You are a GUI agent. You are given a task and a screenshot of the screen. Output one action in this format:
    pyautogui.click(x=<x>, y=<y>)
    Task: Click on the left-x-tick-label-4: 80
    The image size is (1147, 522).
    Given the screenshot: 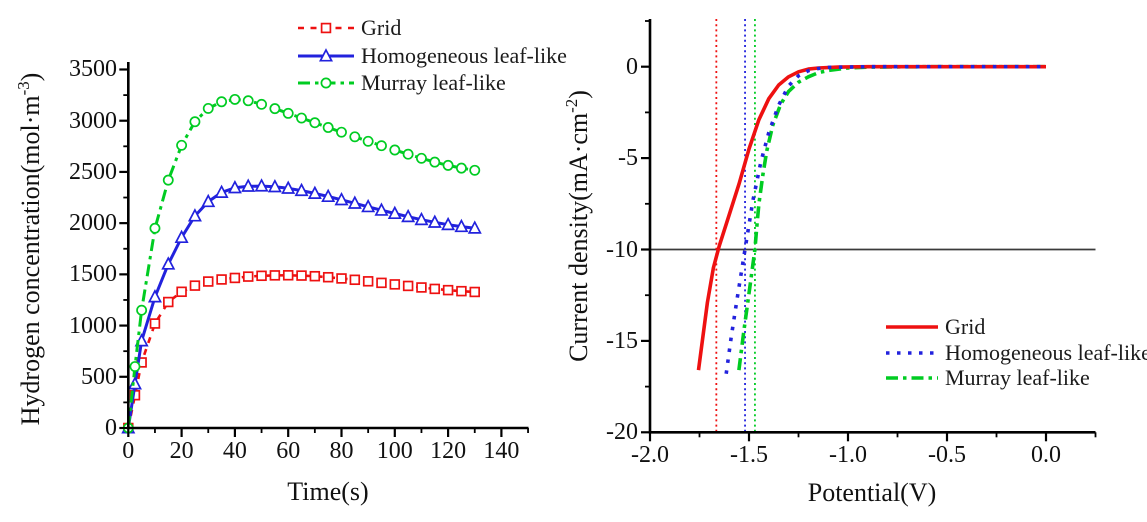 What is the action you would take?
    pyautogui.click(x=341, y=451)
    